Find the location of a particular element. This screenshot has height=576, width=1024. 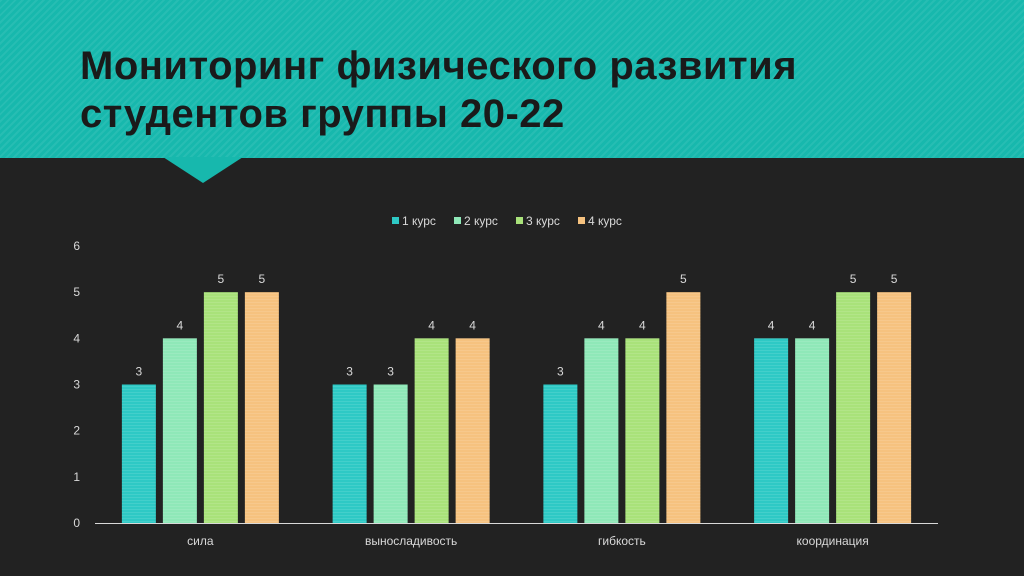

title-line-1: Мониторинг физического развития is located at coordinates (439, 66).